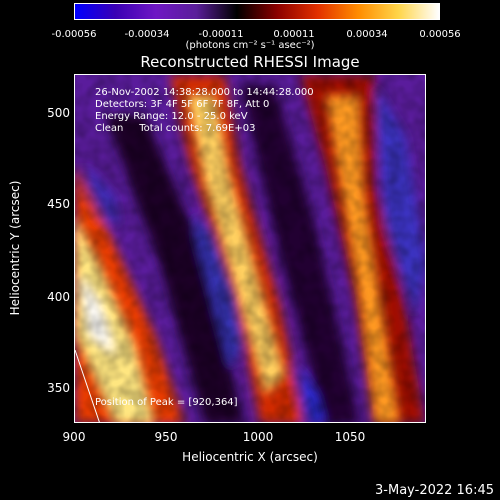 Image resolution: width=500 pixels, height=500 pixels. Describe the element at coordinates (250, 457) in the screenshot. I see `x-axis-label: Heliocentric X (arcsec)` at that location.